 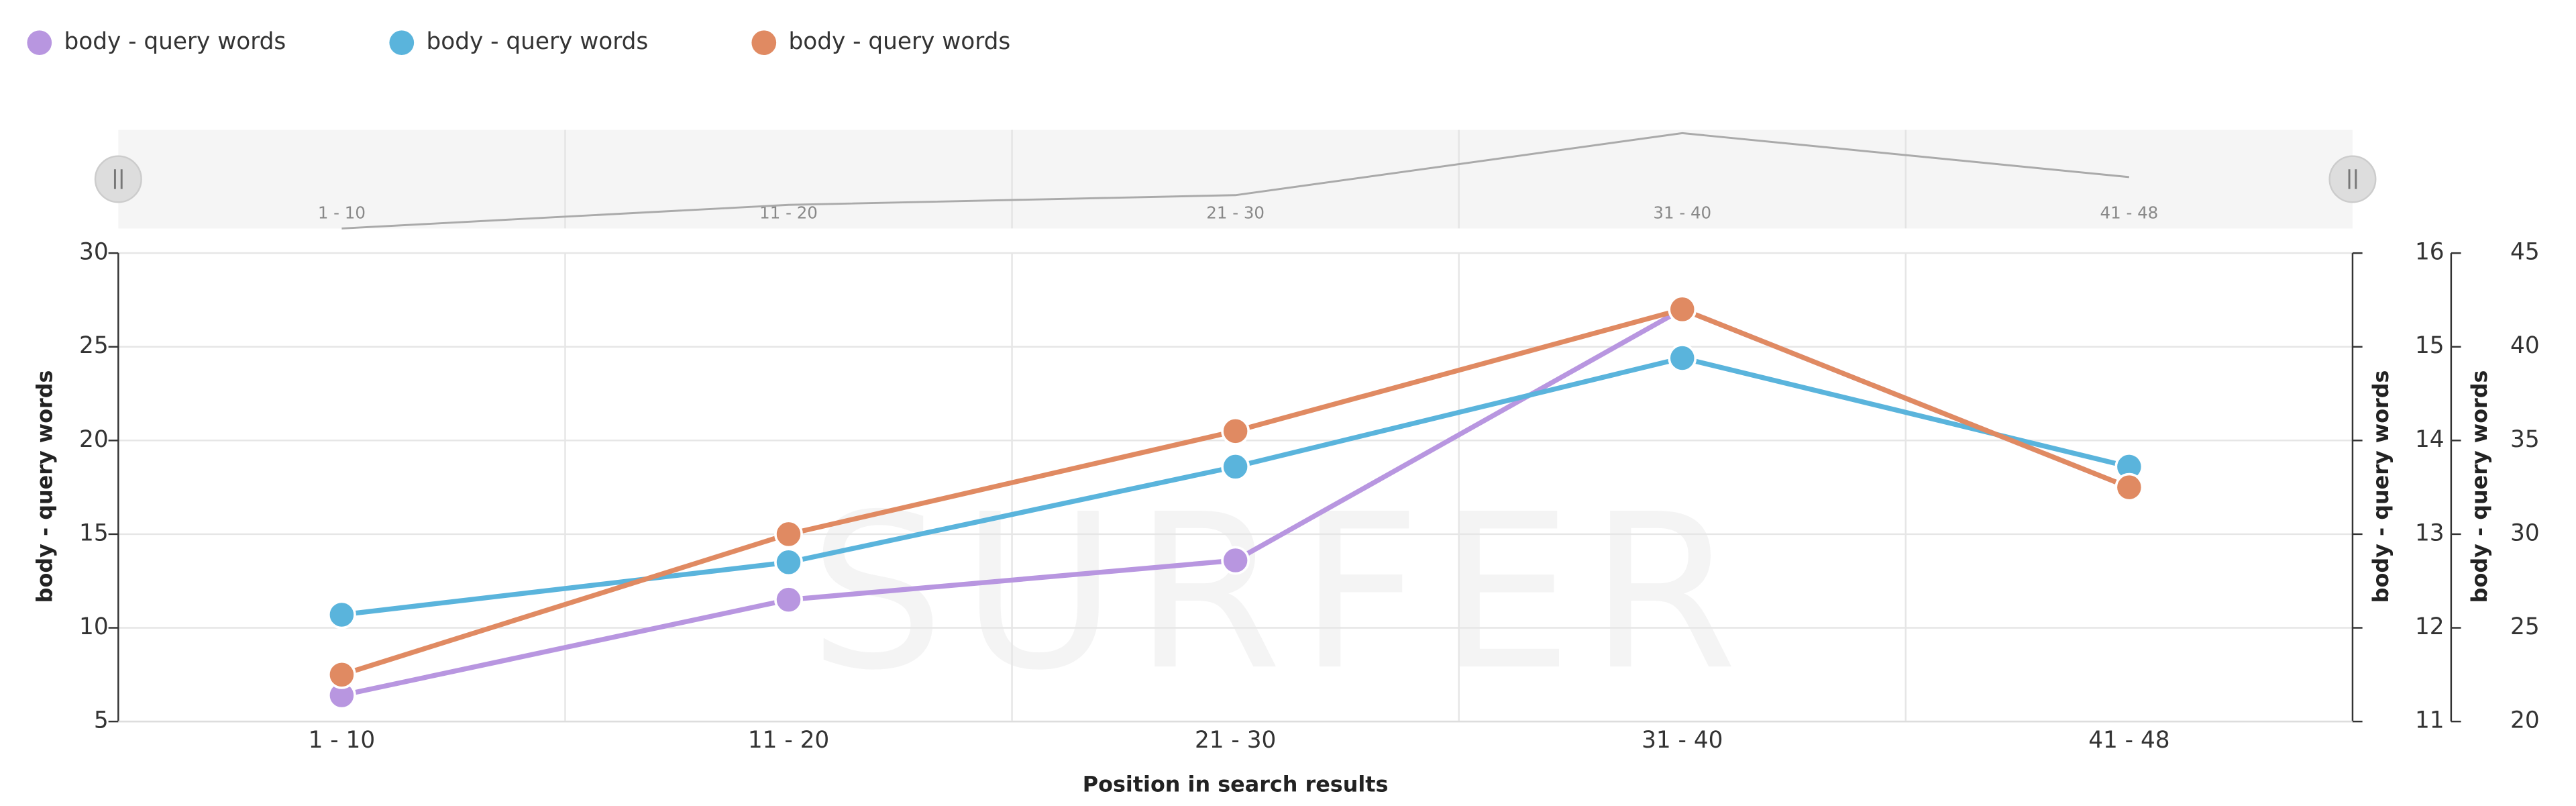 I want to click on y2-tick-label: 12, so click(x=2430, y=626).